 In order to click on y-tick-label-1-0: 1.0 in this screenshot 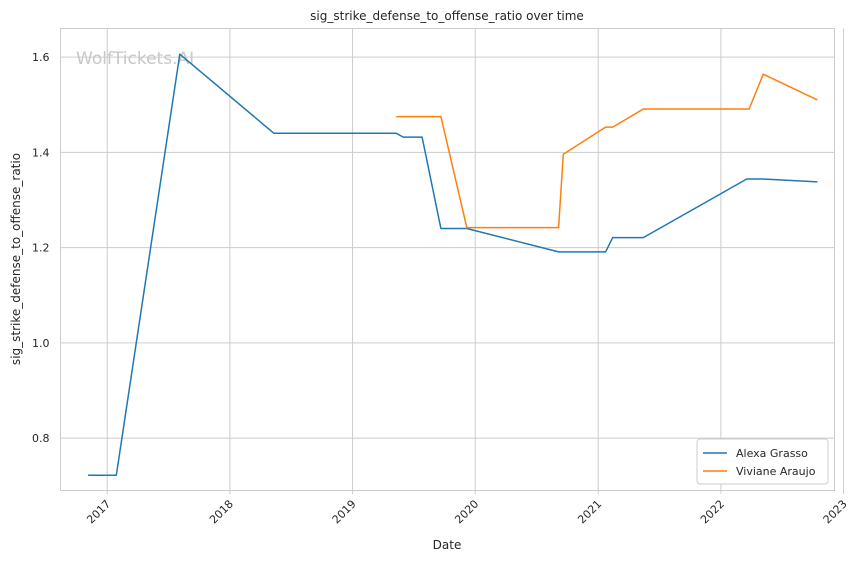, I will do `click(41, 343)`.